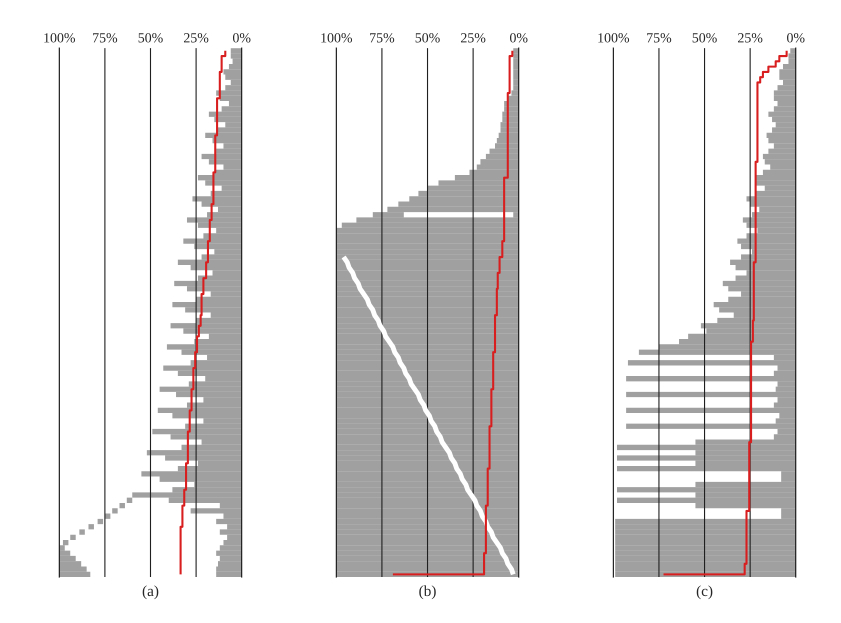 The height and width of the screenshot is (623, 841). What do you see at coordinates (704, 592) in the screenshot?
I see `x-axis-title: (c)` at bounding box center [704, 592].